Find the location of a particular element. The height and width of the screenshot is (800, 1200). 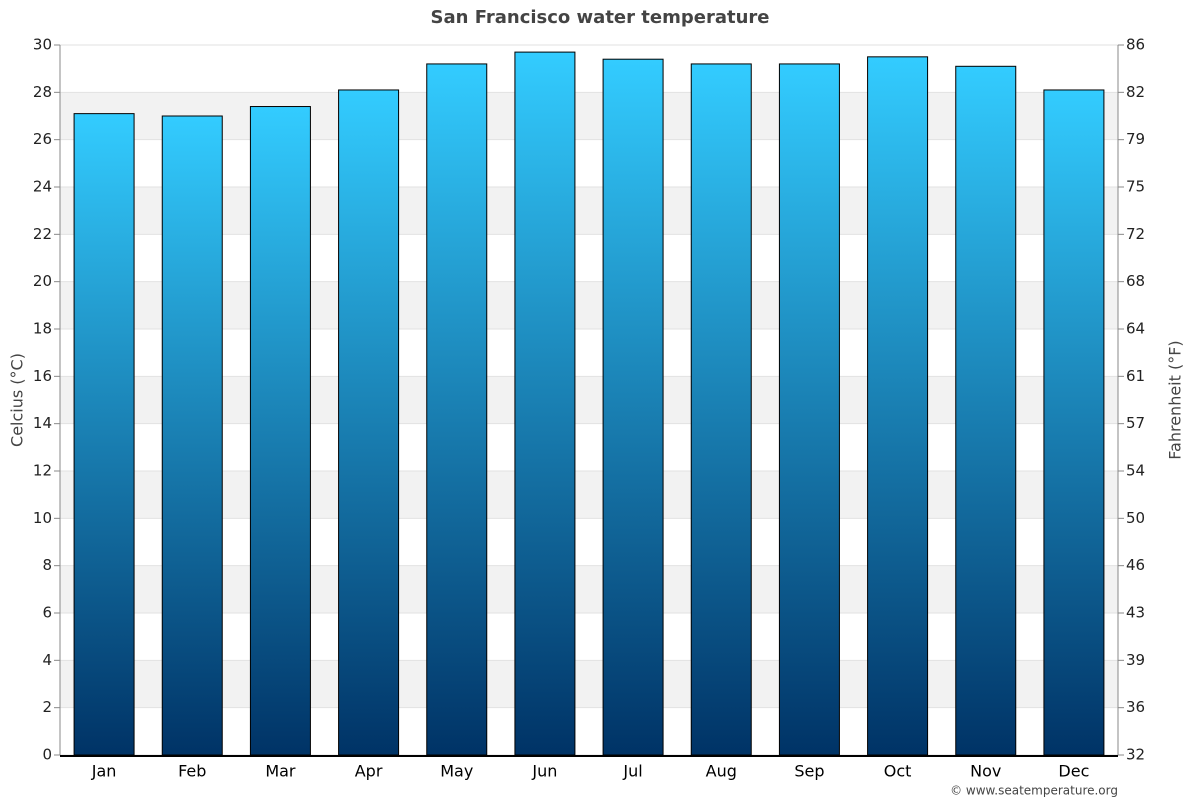

y2-tick-label: 50 is located at coordinates (1135, 518).